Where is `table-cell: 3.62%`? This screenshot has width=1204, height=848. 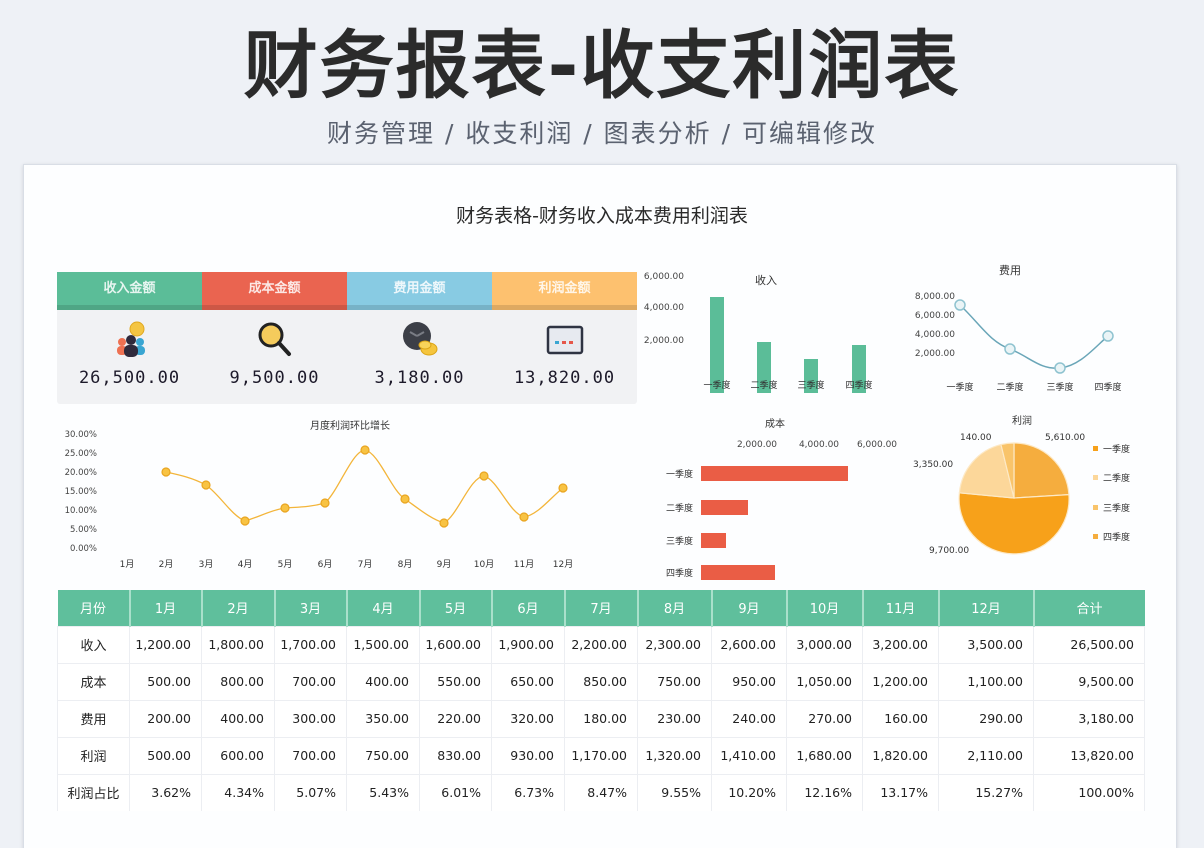 table-cell: 3.62% is located at coordinates (165, 792).